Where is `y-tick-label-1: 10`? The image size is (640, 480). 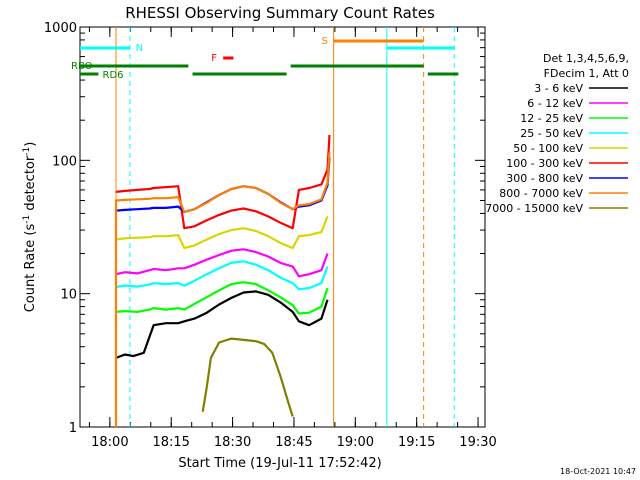 y-tick-label-1: 10 is located at coordinates (68, 295).